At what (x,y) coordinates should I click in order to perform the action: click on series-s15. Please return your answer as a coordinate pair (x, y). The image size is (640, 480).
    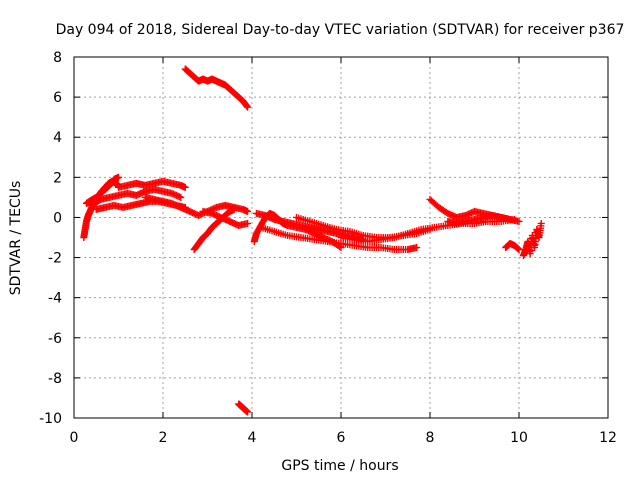
    Looking at the image, I should click on (428, 230).